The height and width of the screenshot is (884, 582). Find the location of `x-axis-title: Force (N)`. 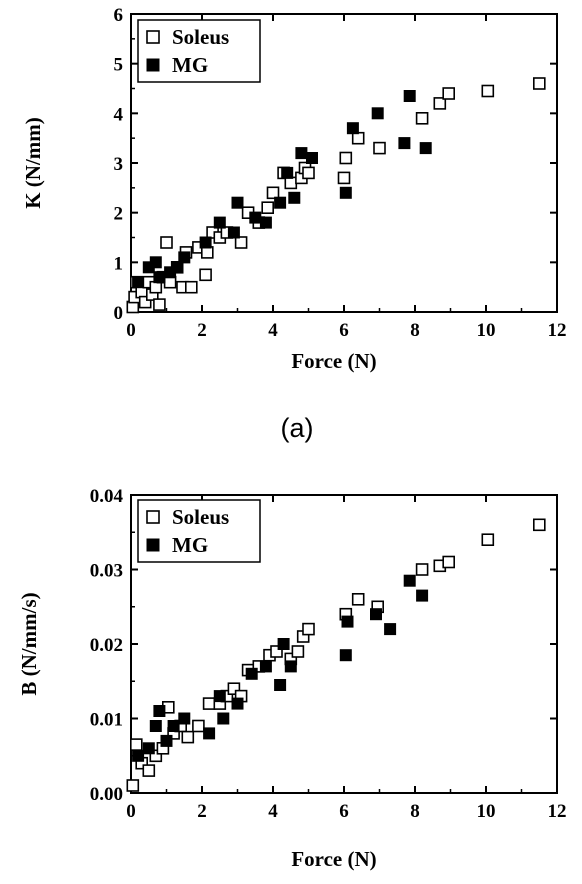

x-axis-title: Force (N) is located at coordinates (333, 361).